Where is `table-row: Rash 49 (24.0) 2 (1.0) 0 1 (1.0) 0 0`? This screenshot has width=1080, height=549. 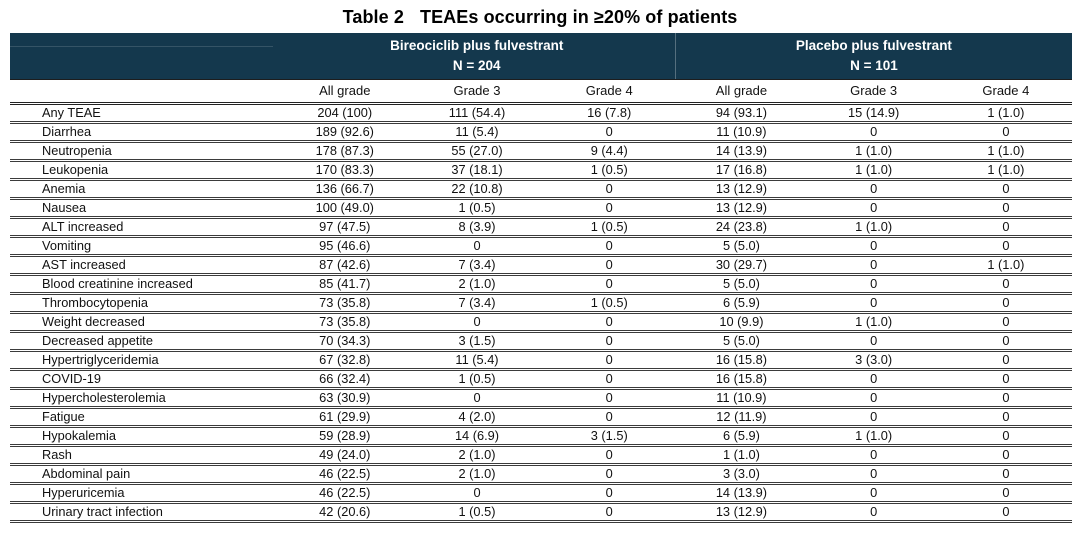
table-row: Rash 49 (24.0) 2 (1.0) 0 1 (1.0) 0 0 is located at coordinates (541, 455).